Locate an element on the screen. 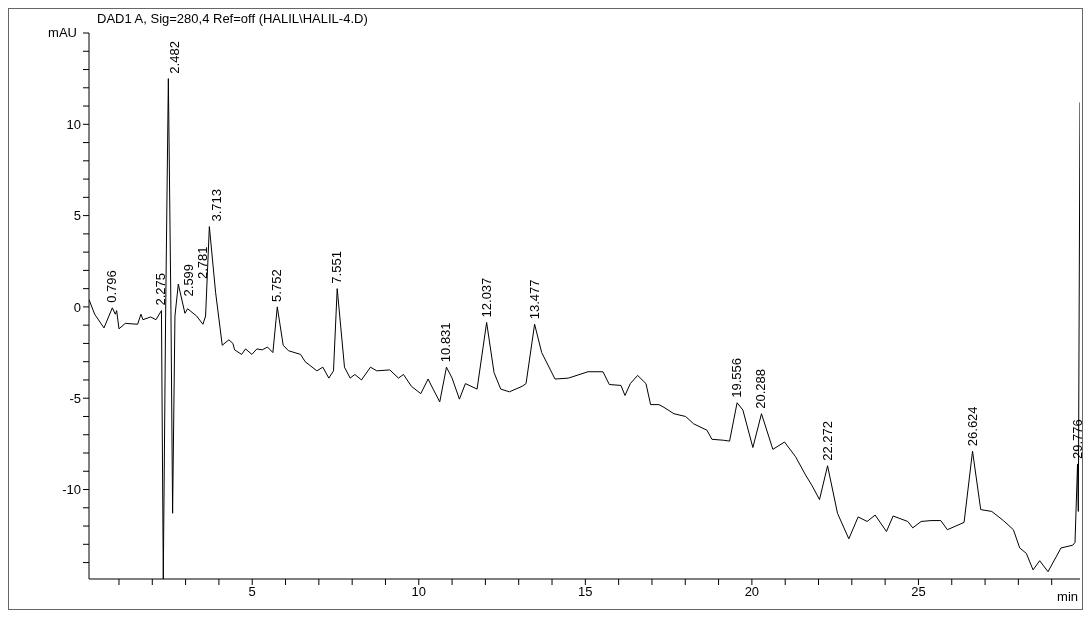 The height and width of the screenshot is (641, 1091). annotation: 22.272 is located at coordinates (827, 441).